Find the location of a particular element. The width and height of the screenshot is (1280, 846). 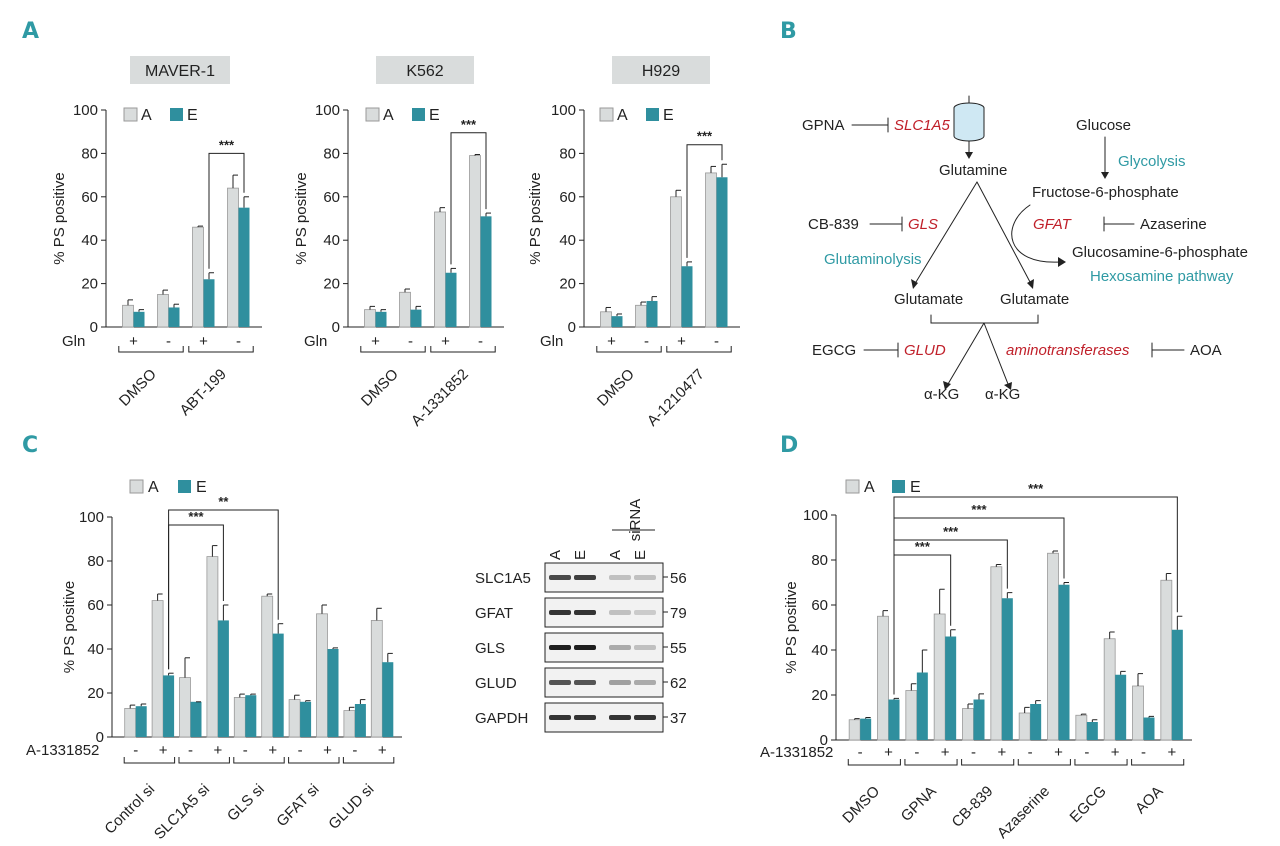

label-azaserine: Azaserine is located at coordinates (1173, 224).